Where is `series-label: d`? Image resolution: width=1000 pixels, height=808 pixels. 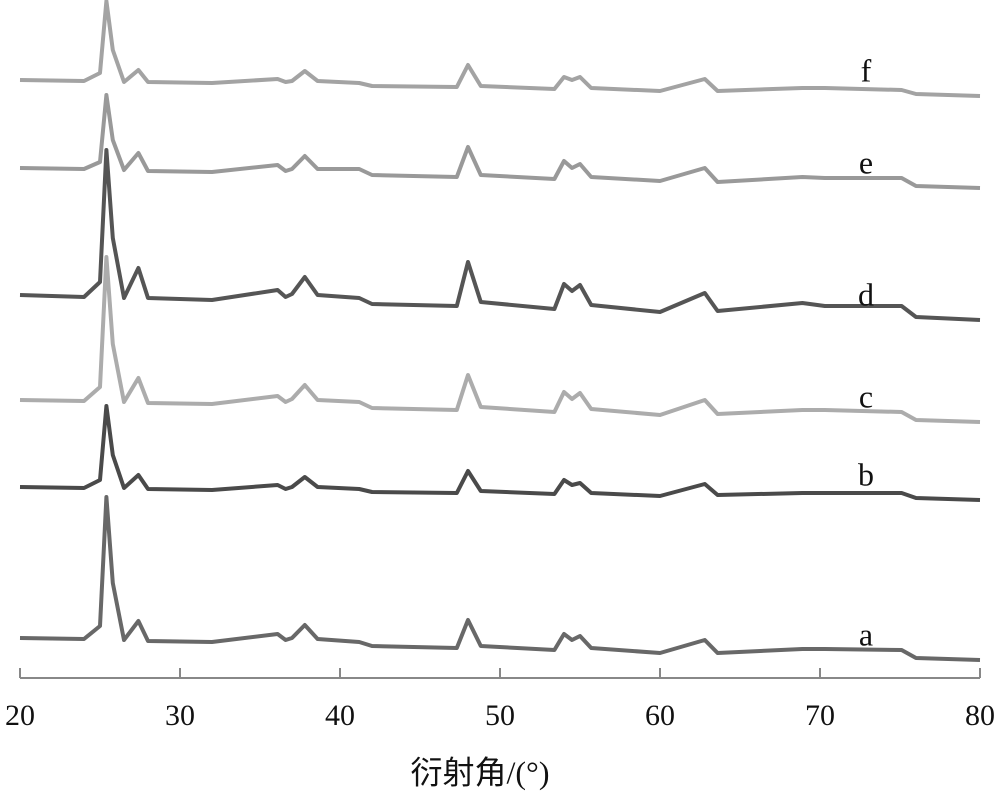
series-label: d is located at coordinates (866, 294).